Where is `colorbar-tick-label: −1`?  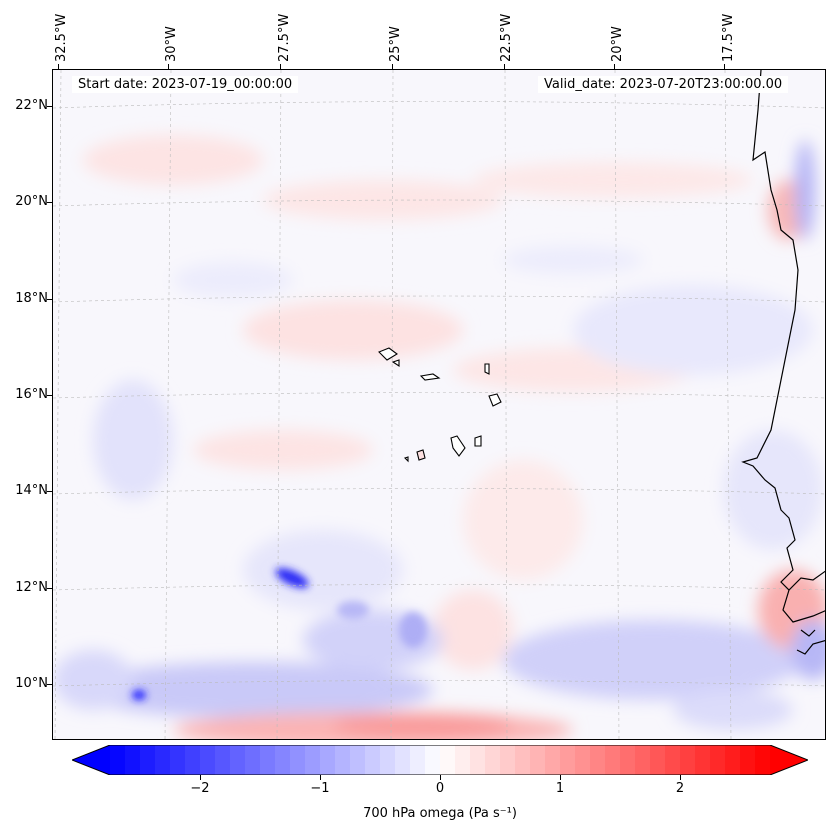 colorbar-tick-label: −1 is located at coordinates (320, 788).